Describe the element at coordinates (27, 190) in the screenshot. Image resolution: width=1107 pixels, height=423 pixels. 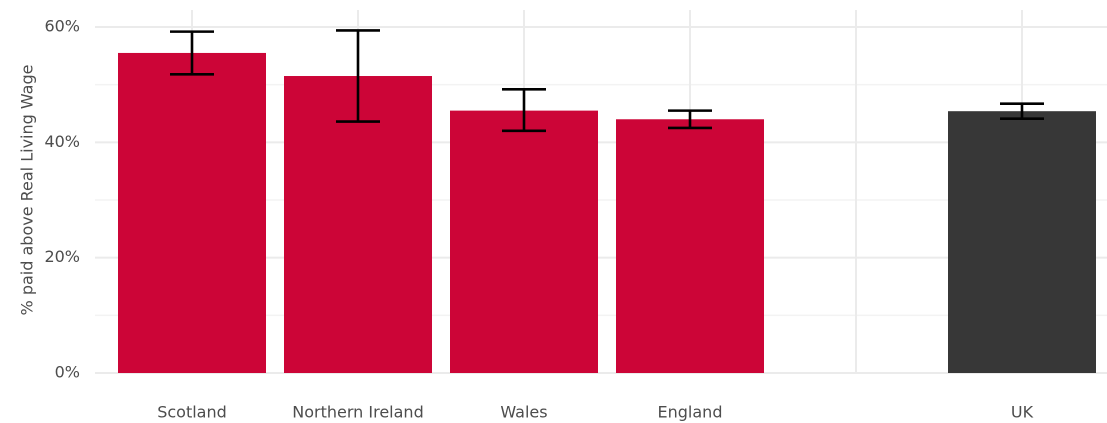
I see `y-axis-title: % paid above Real Living Wage` at that location.